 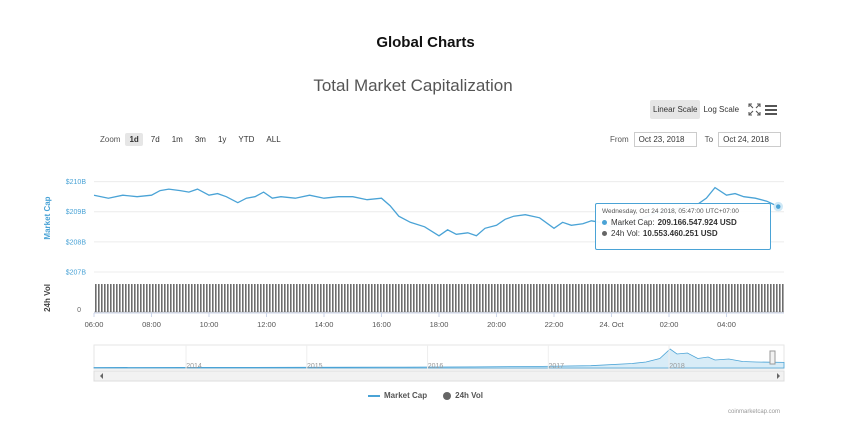 I want to click on x-tick-label: 06:00, so click(x=94, y=324).